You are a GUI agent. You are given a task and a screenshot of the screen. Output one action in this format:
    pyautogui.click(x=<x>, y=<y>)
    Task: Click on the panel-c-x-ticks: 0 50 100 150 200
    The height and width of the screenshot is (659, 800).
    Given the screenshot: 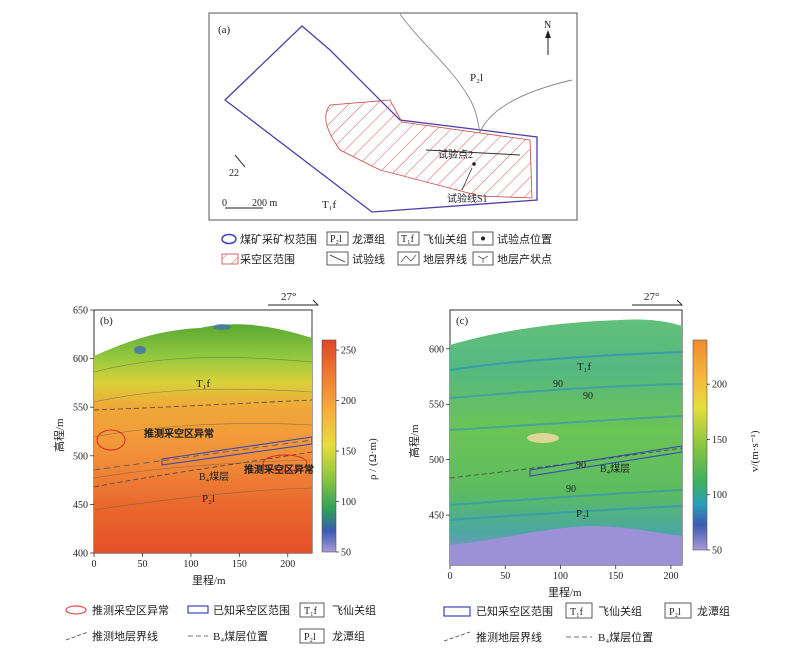 What is the action you would take?
    pyautogui.click(x=563, y=573)
    